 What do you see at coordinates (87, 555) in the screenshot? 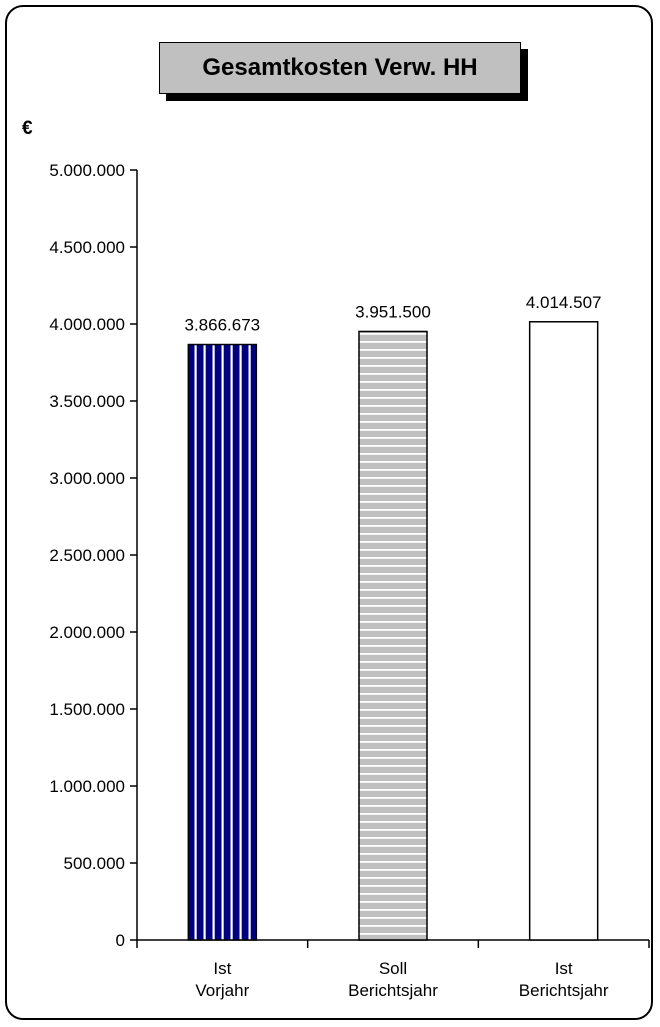
I see `y-tick-label: 2.500.000` at bounding box center [87, 555].